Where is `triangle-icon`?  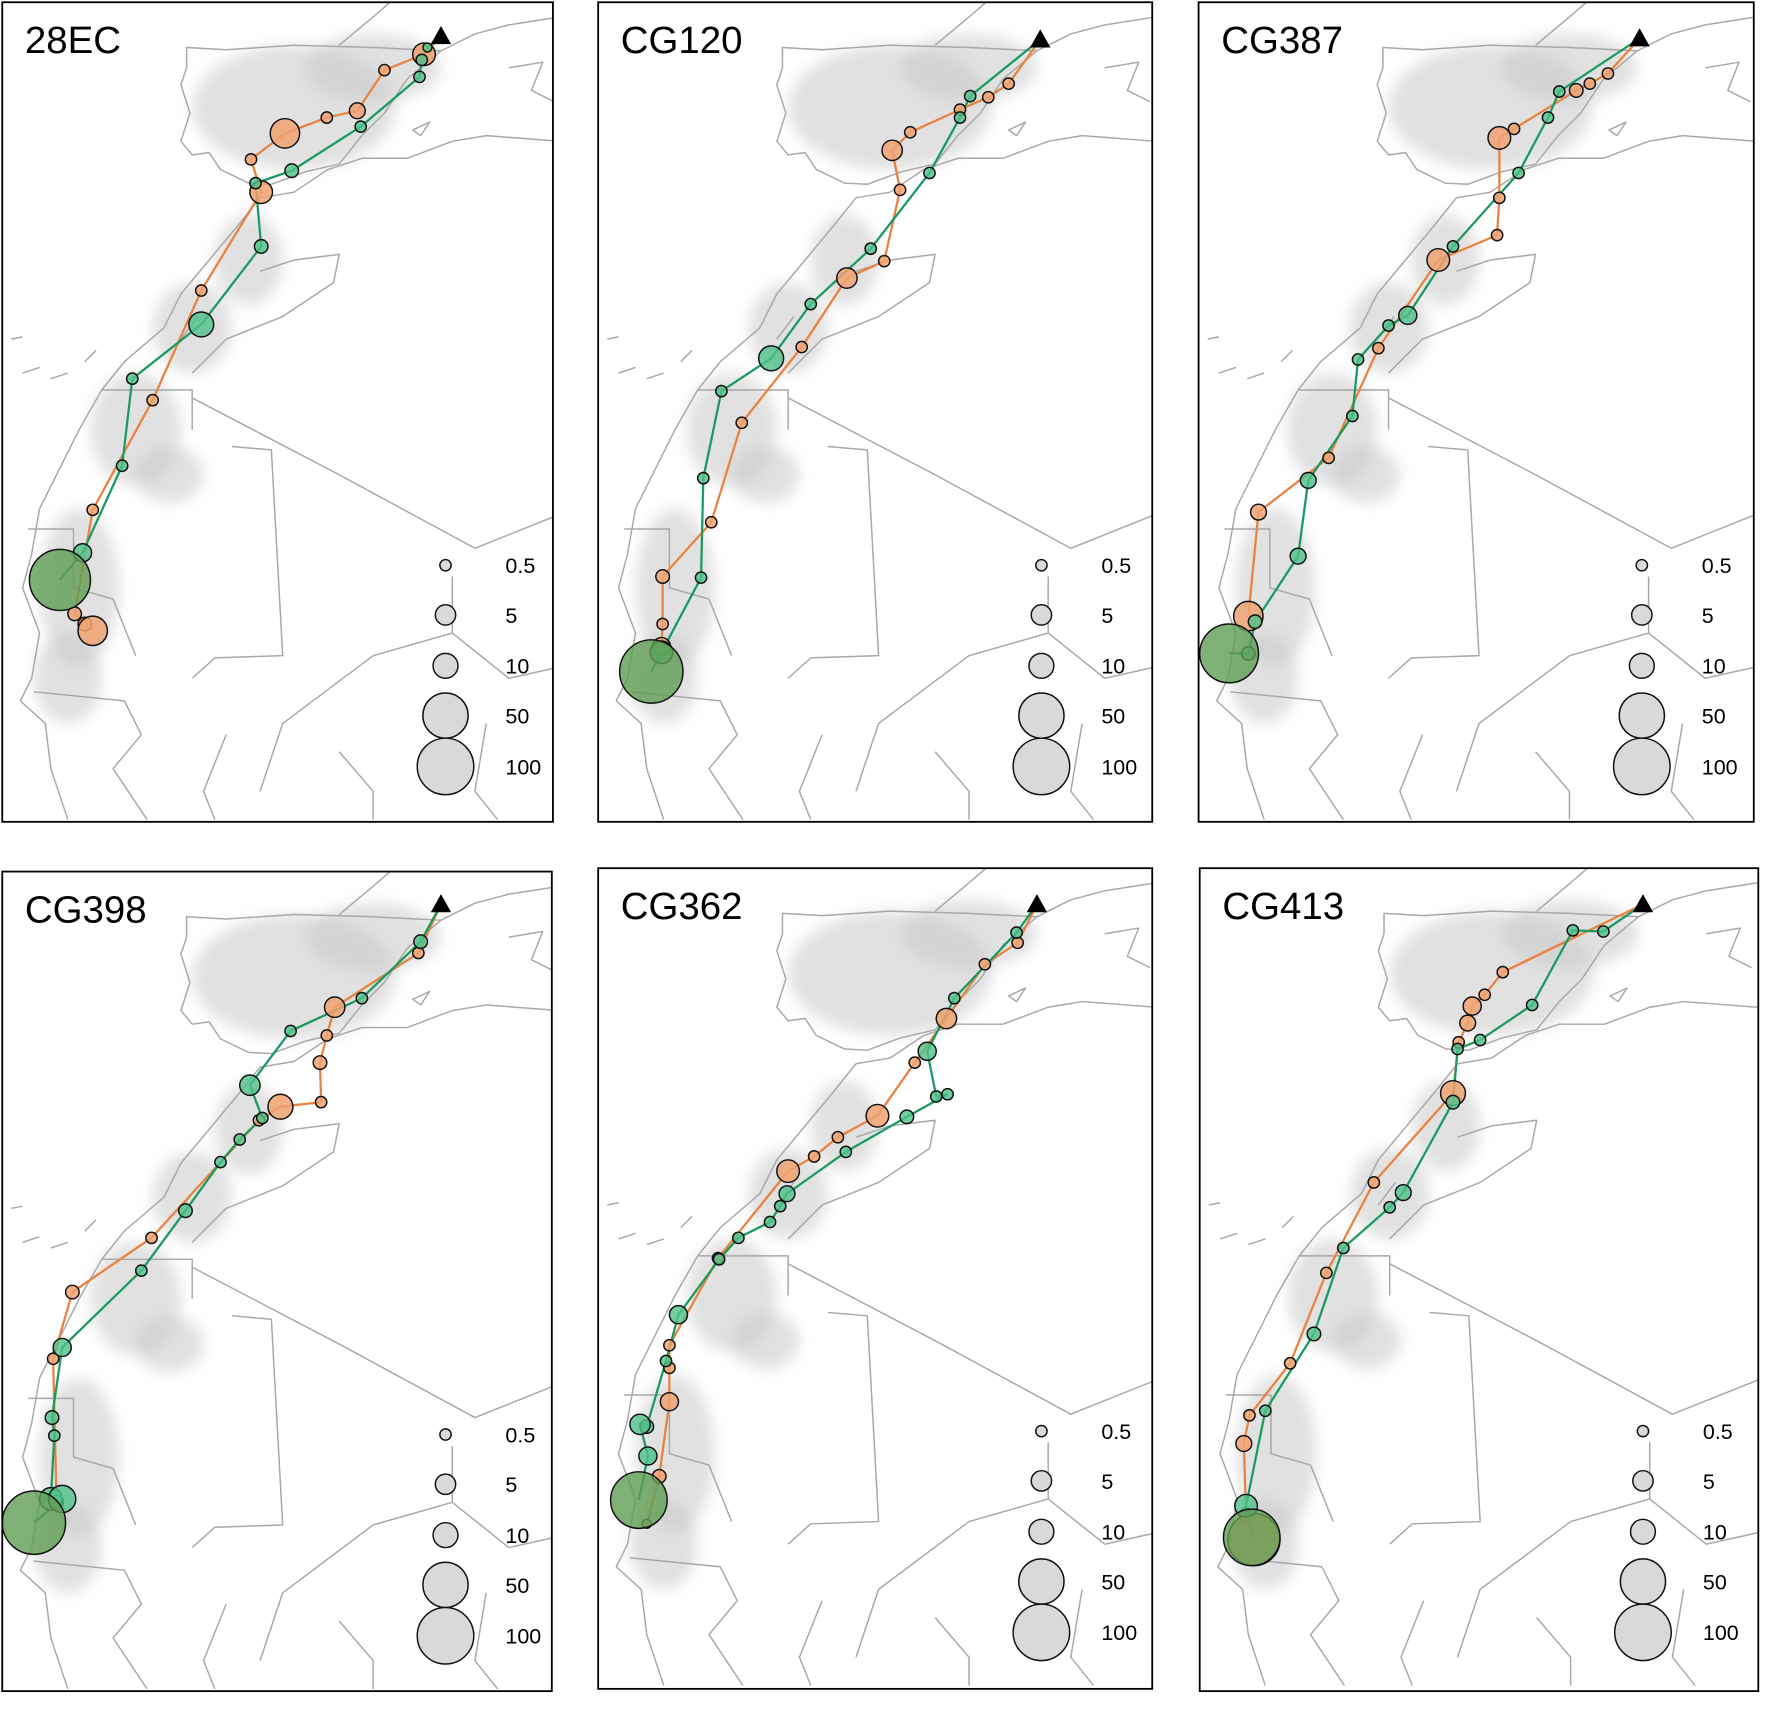
triangle-icon is located at coordinates (1643, 903).